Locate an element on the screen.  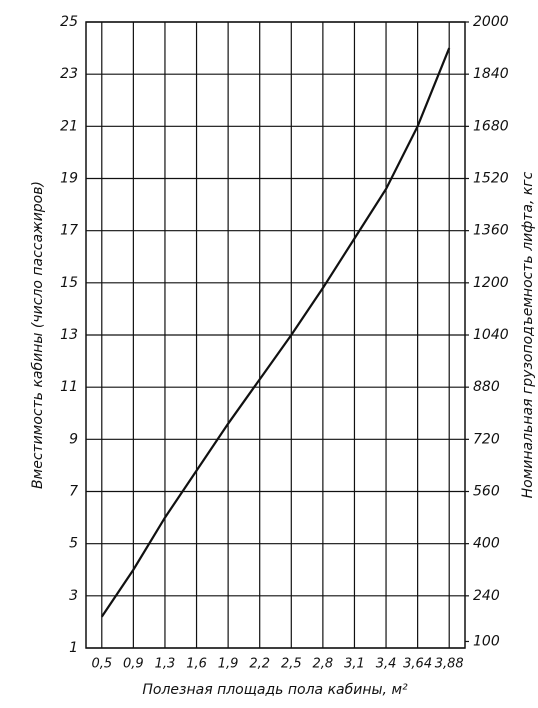
y2-tick-label: 240 is located at coordinates (486, 596).